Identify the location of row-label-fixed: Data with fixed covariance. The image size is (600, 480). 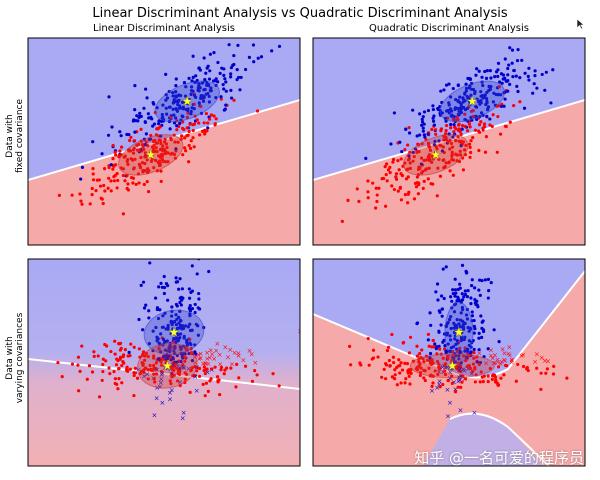
(15, 136).